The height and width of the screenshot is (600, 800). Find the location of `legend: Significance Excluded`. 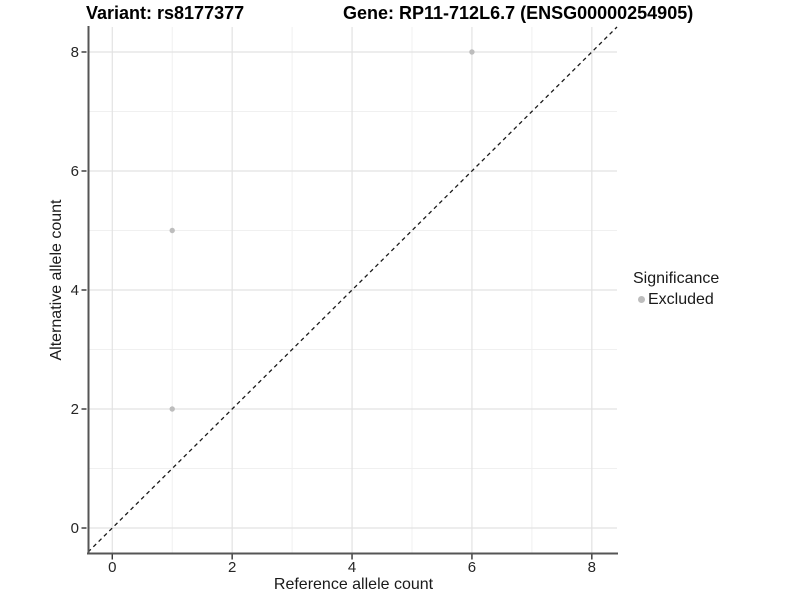

legend: Significance Excluded is located at coordinates (676, 288).